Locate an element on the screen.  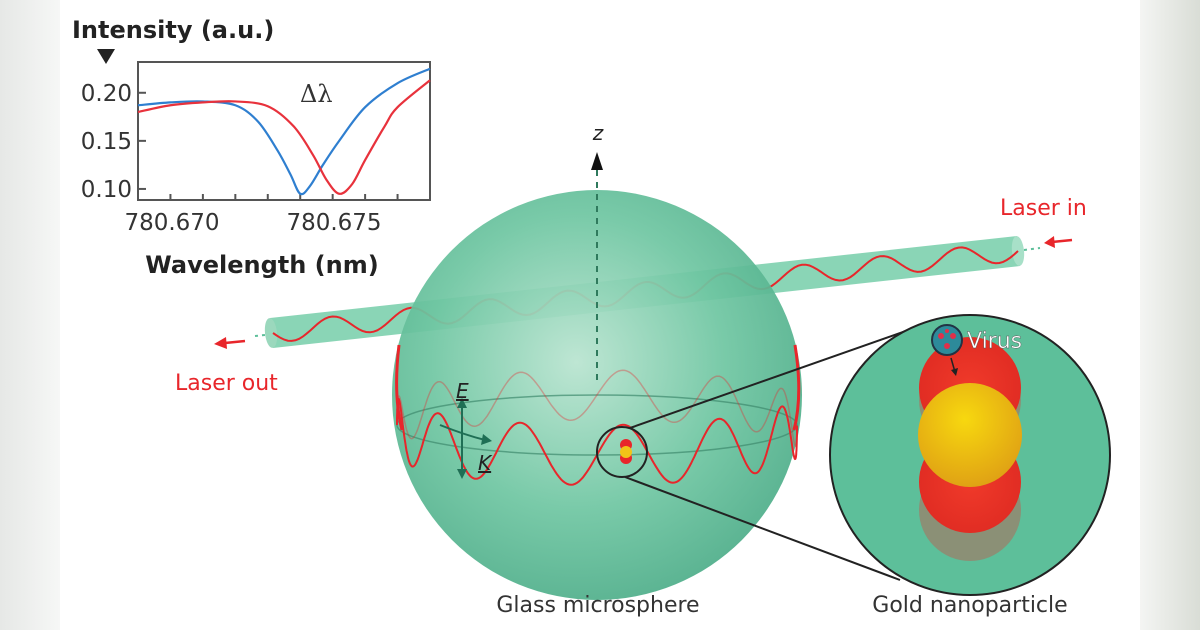
y-tick-label: 0.20 is located at coordinates (106, 94).